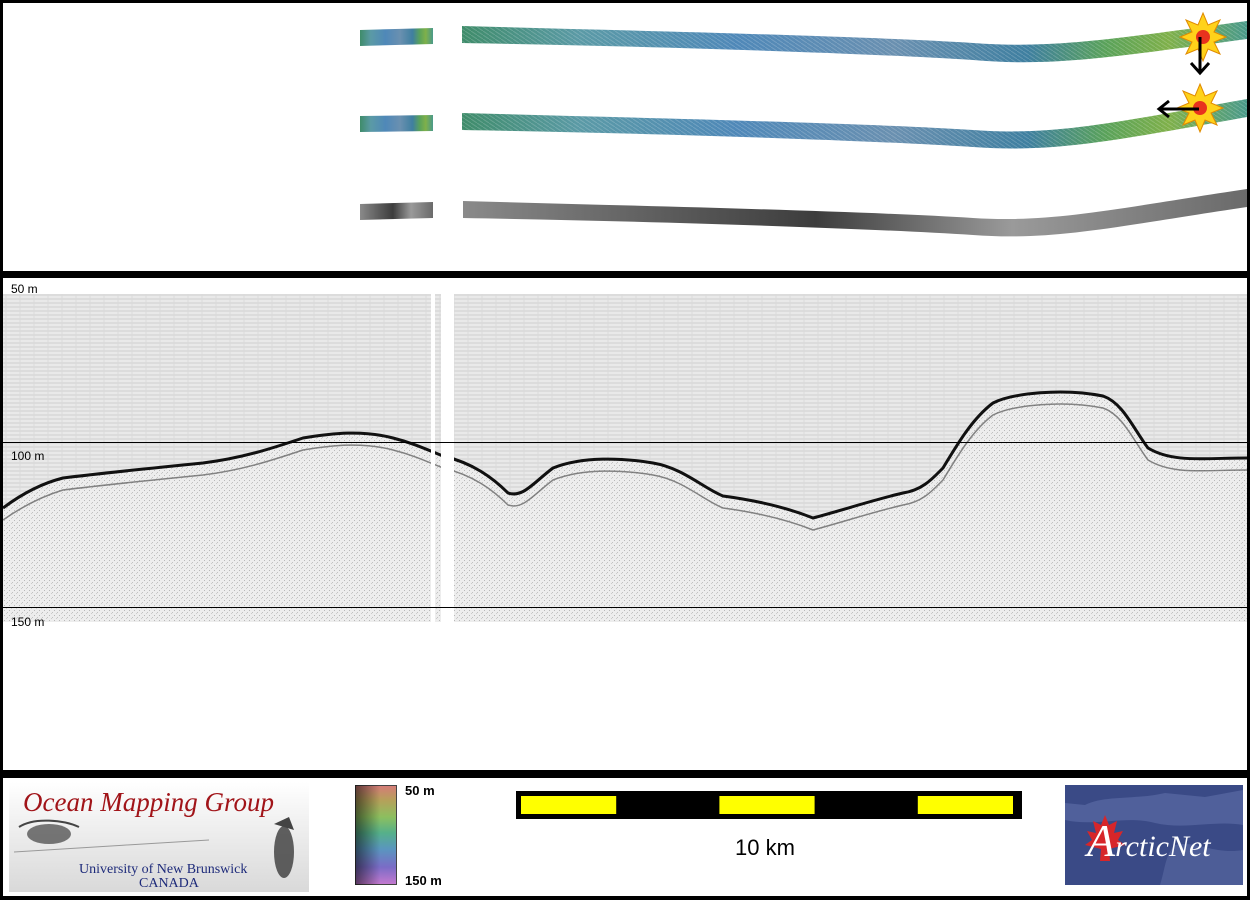 The height and width of the screenshot is (900, 1250). I want to click on depth-colour-legend, so click(376, 835).